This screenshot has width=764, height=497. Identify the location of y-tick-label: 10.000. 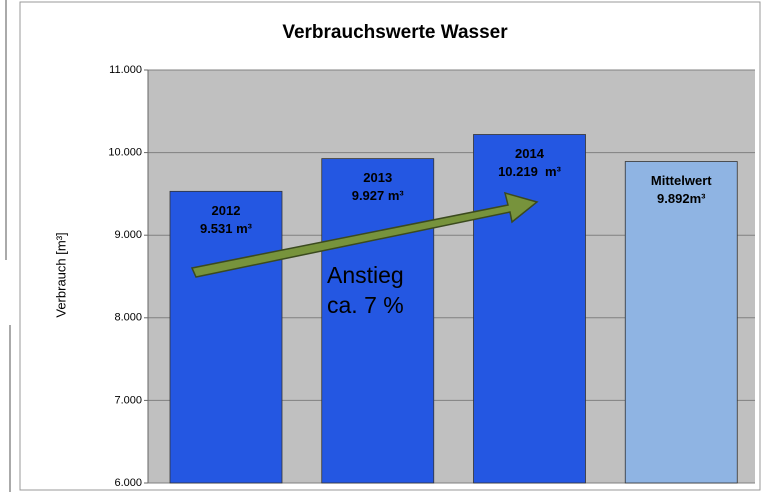
(125, 153).